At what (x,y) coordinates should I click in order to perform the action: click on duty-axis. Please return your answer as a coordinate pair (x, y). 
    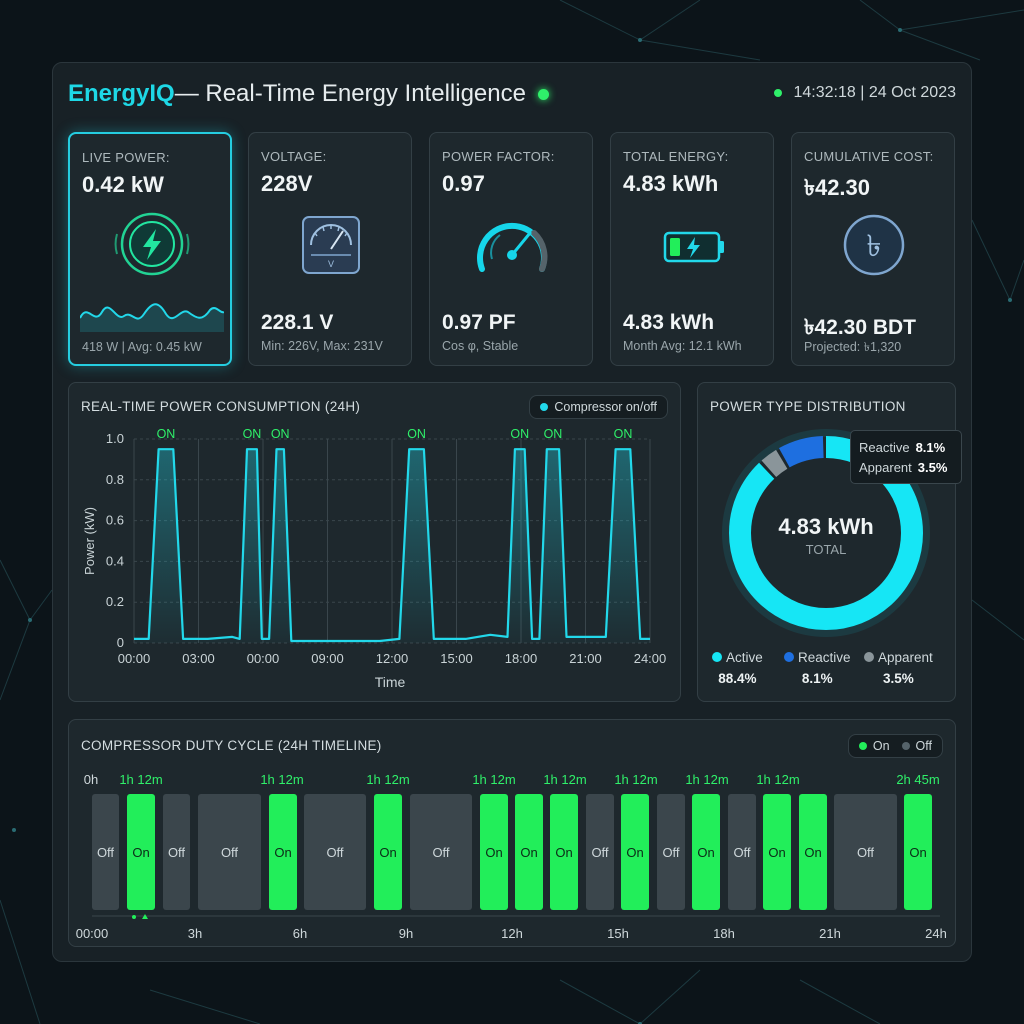
    Looking at the image, I should click on (516, 916).